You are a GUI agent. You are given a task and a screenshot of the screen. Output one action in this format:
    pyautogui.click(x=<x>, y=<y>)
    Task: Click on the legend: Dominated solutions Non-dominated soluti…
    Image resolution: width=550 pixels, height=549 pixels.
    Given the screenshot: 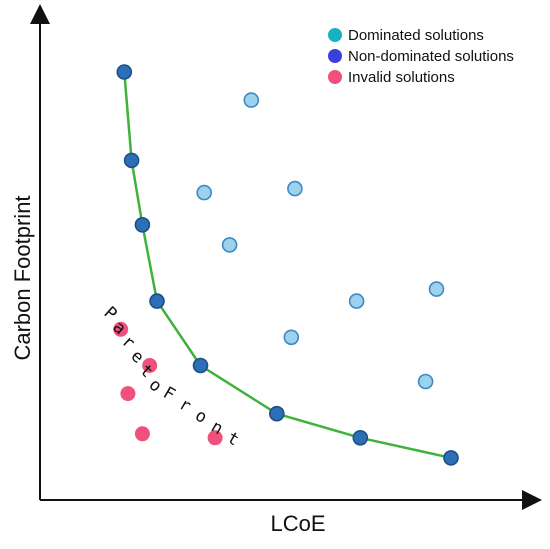 What is the action you would take?
    pyautogui.click(x=421, y=56)
    